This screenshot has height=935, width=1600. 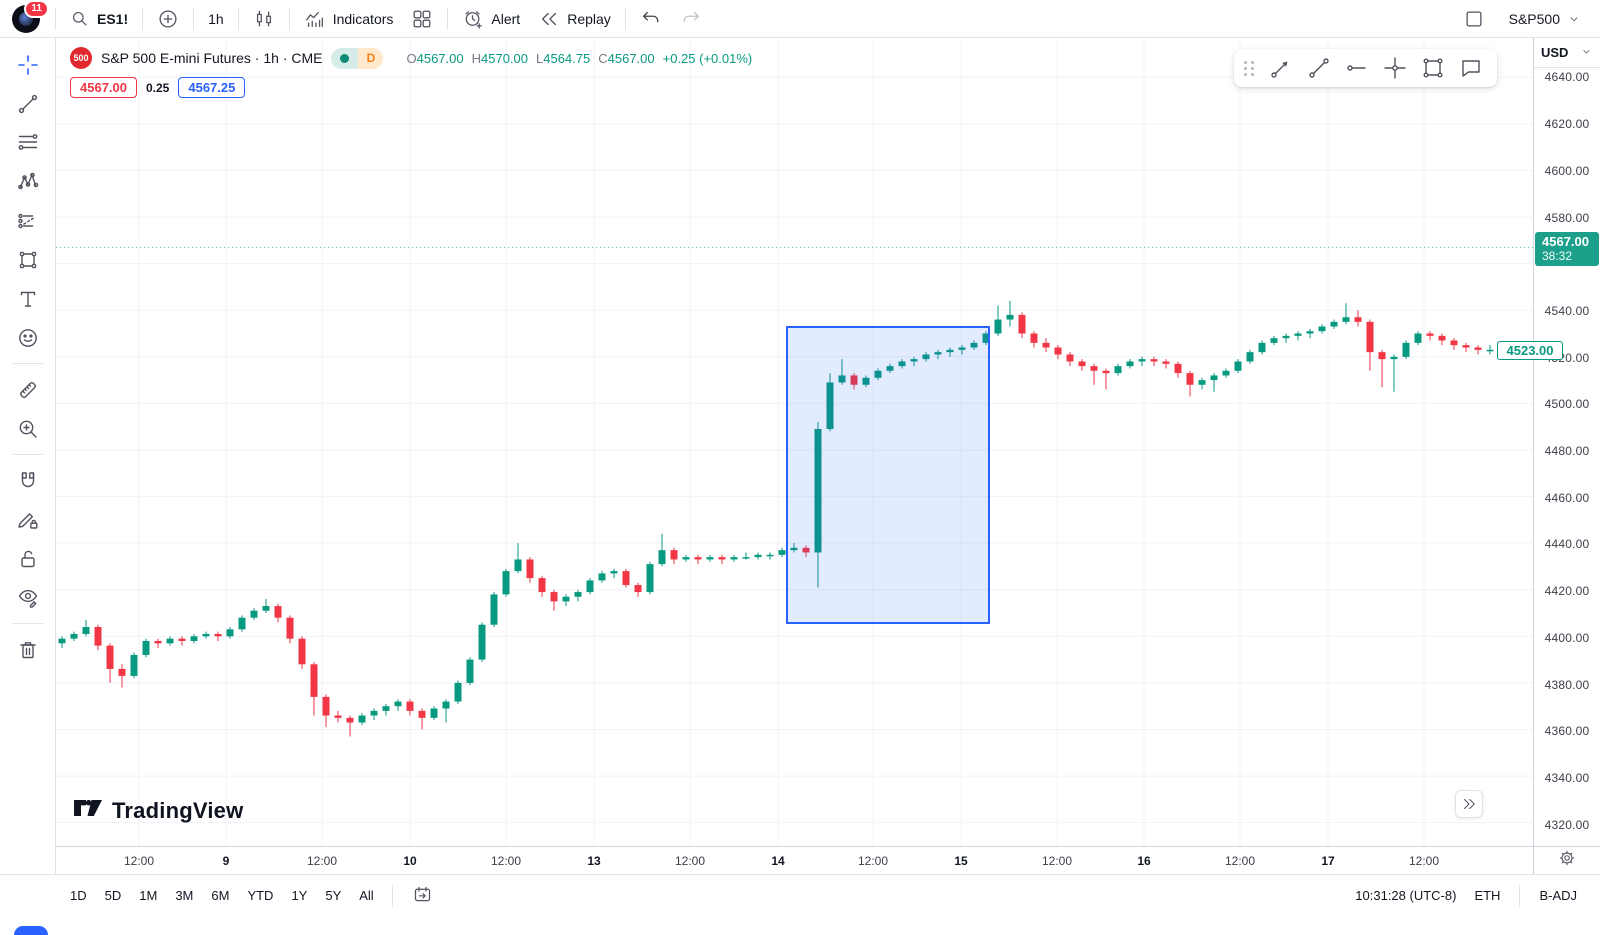 What do you see at coordinates (574, 19) in the screenshot?
I see `replay-button: Replay` at bounding box center [574, 19].